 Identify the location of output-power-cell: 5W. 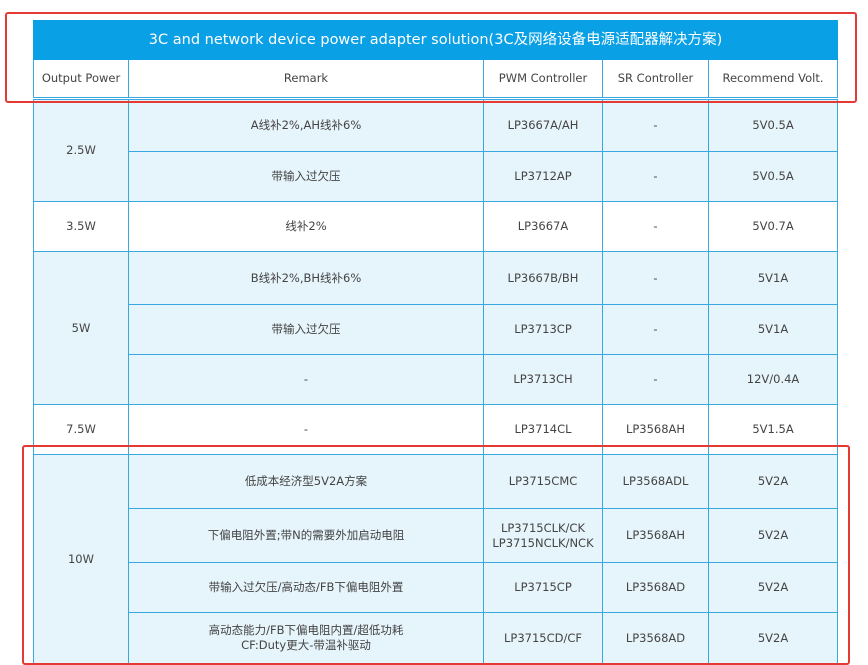
(81, 328).